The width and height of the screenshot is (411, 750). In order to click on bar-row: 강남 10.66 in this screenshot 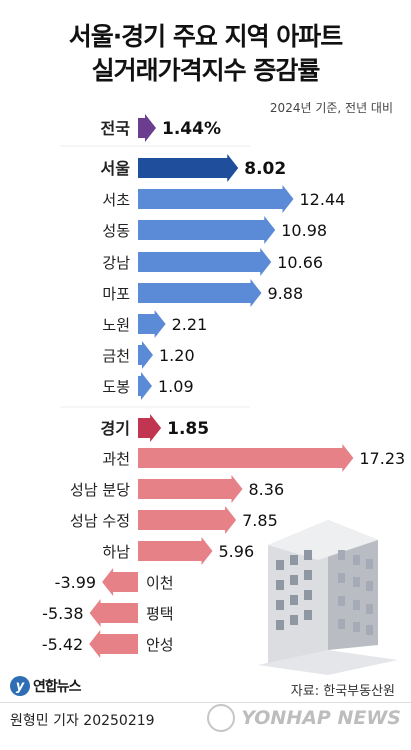, I will do `click(212, 262)`.